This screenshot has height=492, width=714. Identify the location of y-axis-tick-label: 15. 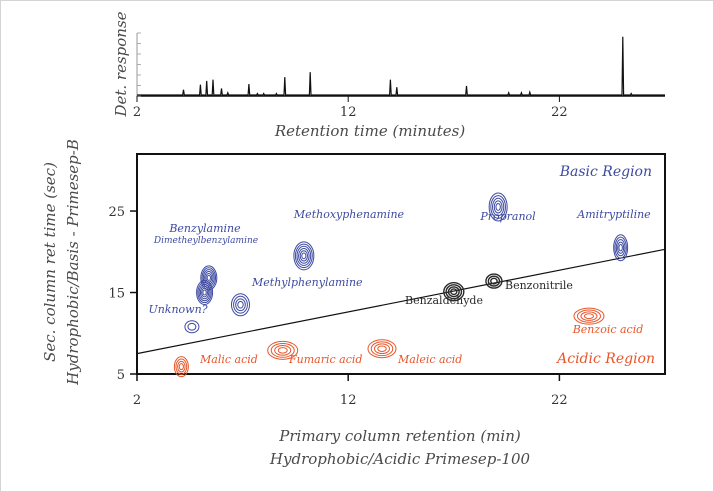
(116, 294).